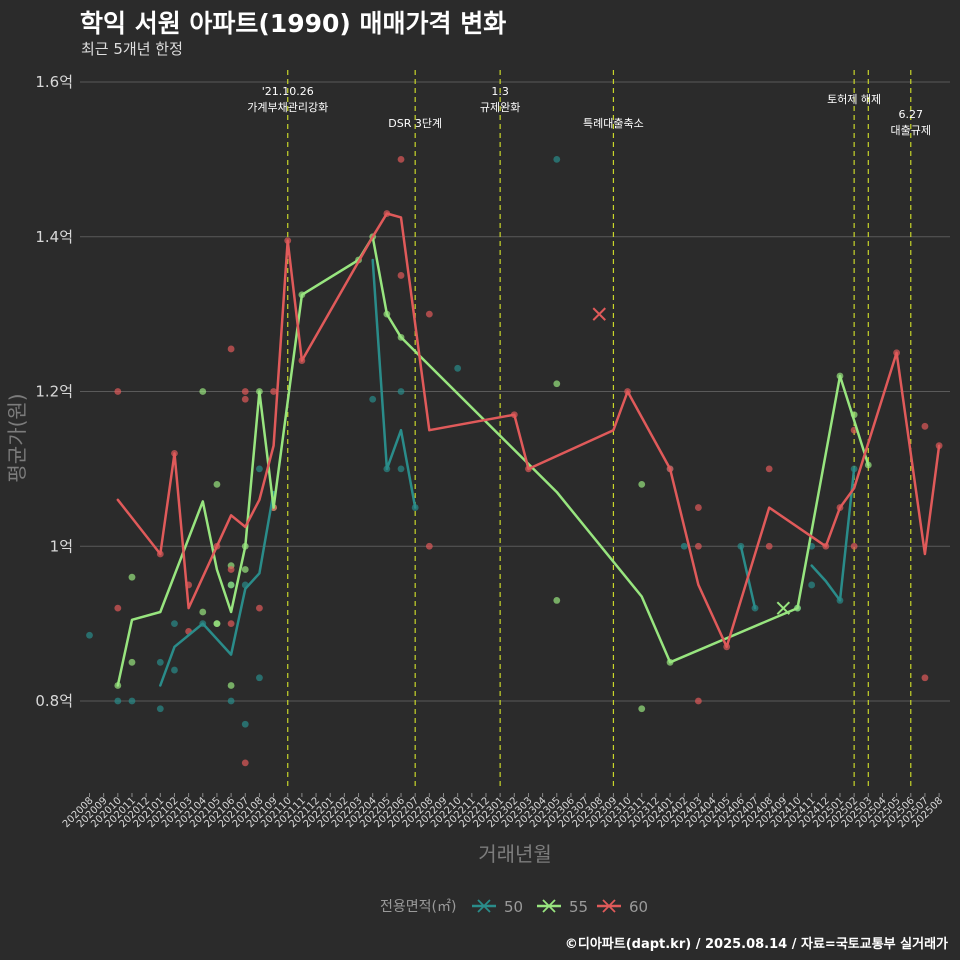 This screenshot has height=960, width=960. I want to click on y-tick-label: 1억, so click(61, 546).